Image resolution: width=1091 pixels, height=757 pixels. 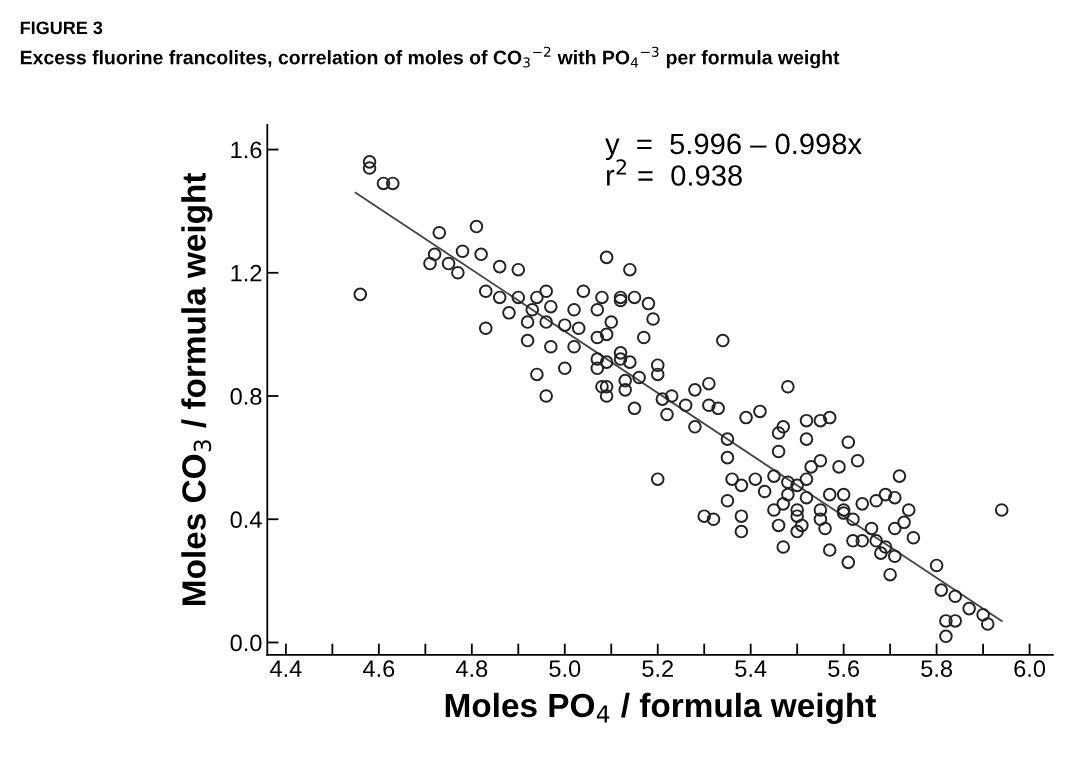 I want to click on x-tick-label: 5.2, so click(x=657, y=669).